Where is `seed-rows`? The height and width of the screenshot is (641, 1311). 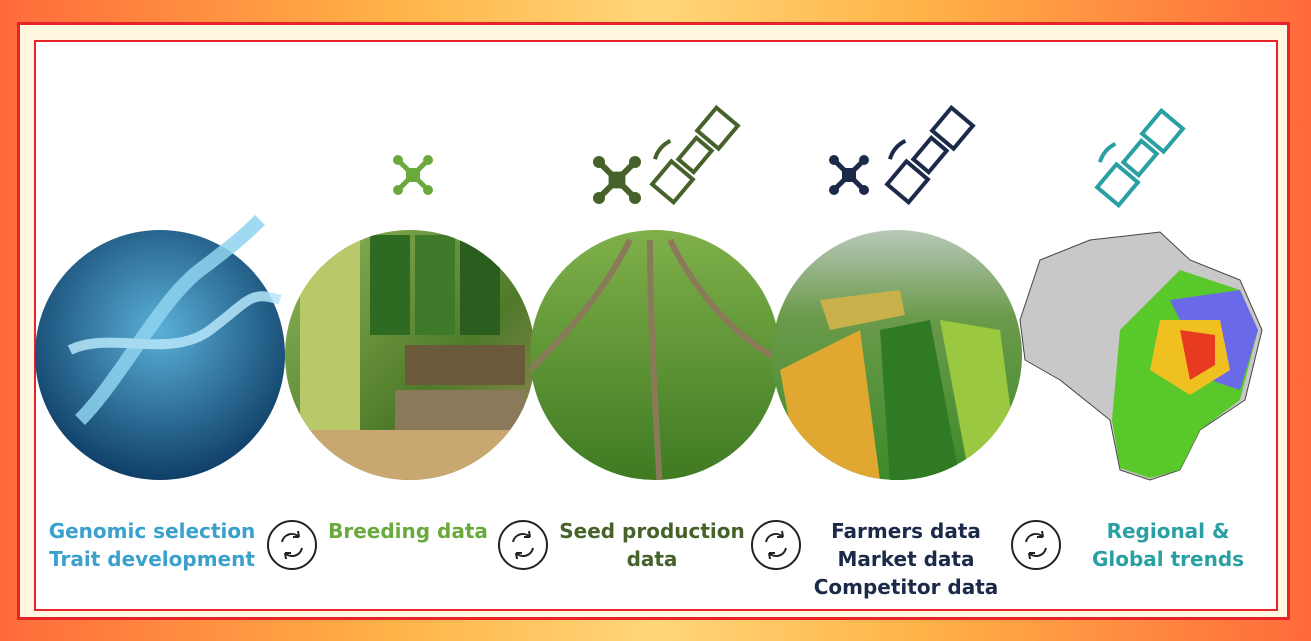
seed-rows is located at coordinates (655, 359).